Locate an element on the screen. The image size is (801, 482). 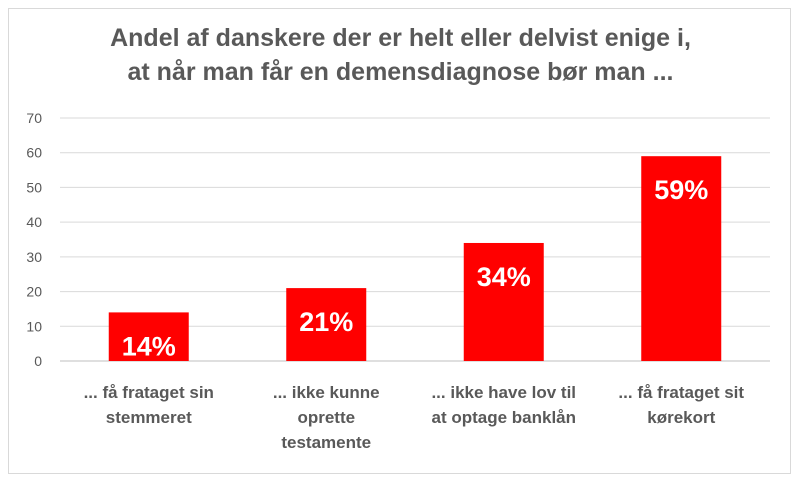
x-tick-label: ... få frataget sit kørekort is located at coordinates (681, 405).